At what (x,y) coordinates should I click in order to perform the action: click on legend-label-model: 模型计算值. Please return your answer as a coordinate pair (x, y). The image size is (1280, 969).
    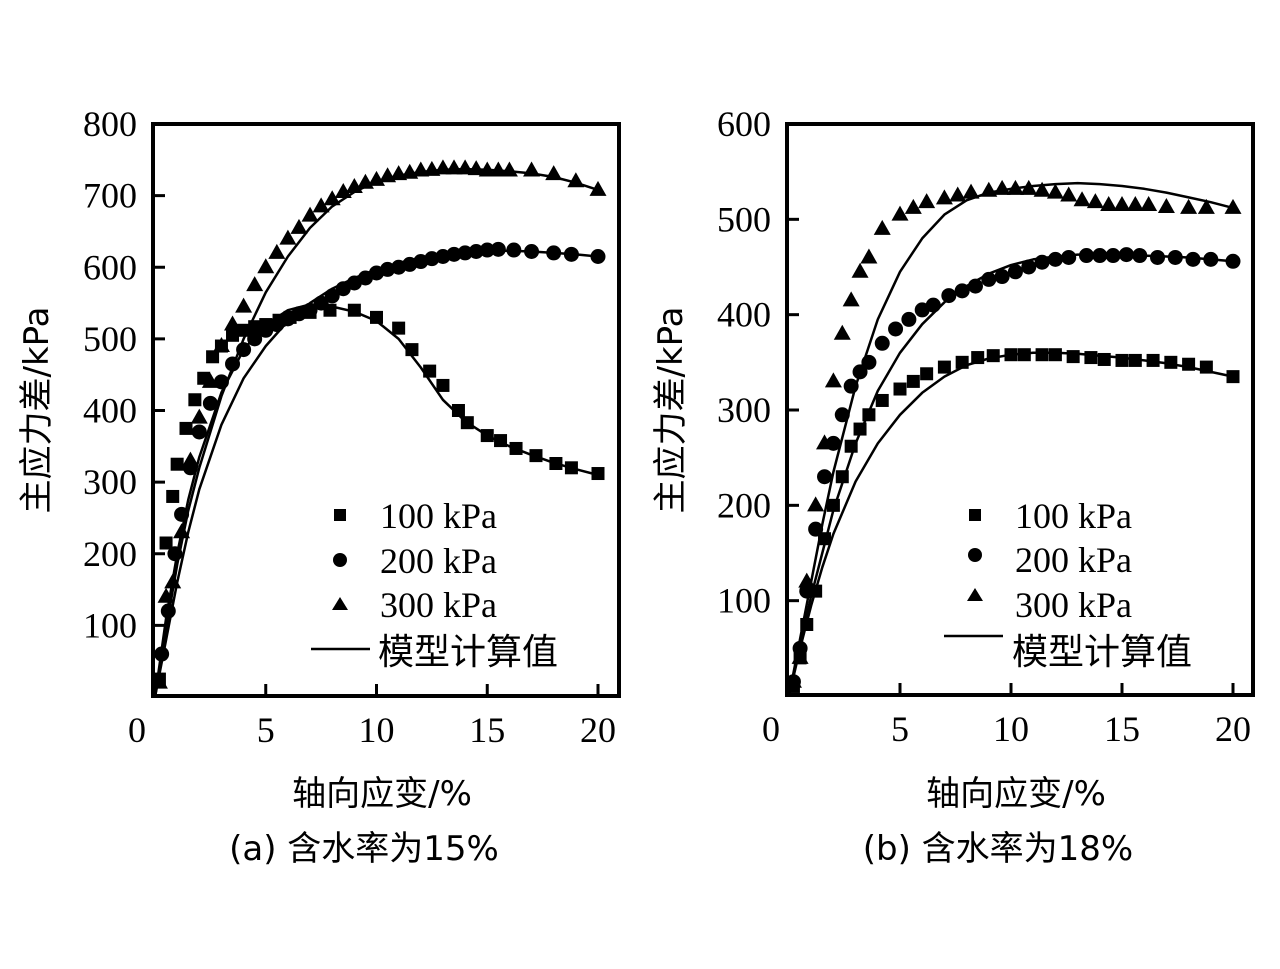
    Looking at the image, I should click on (468, 652).